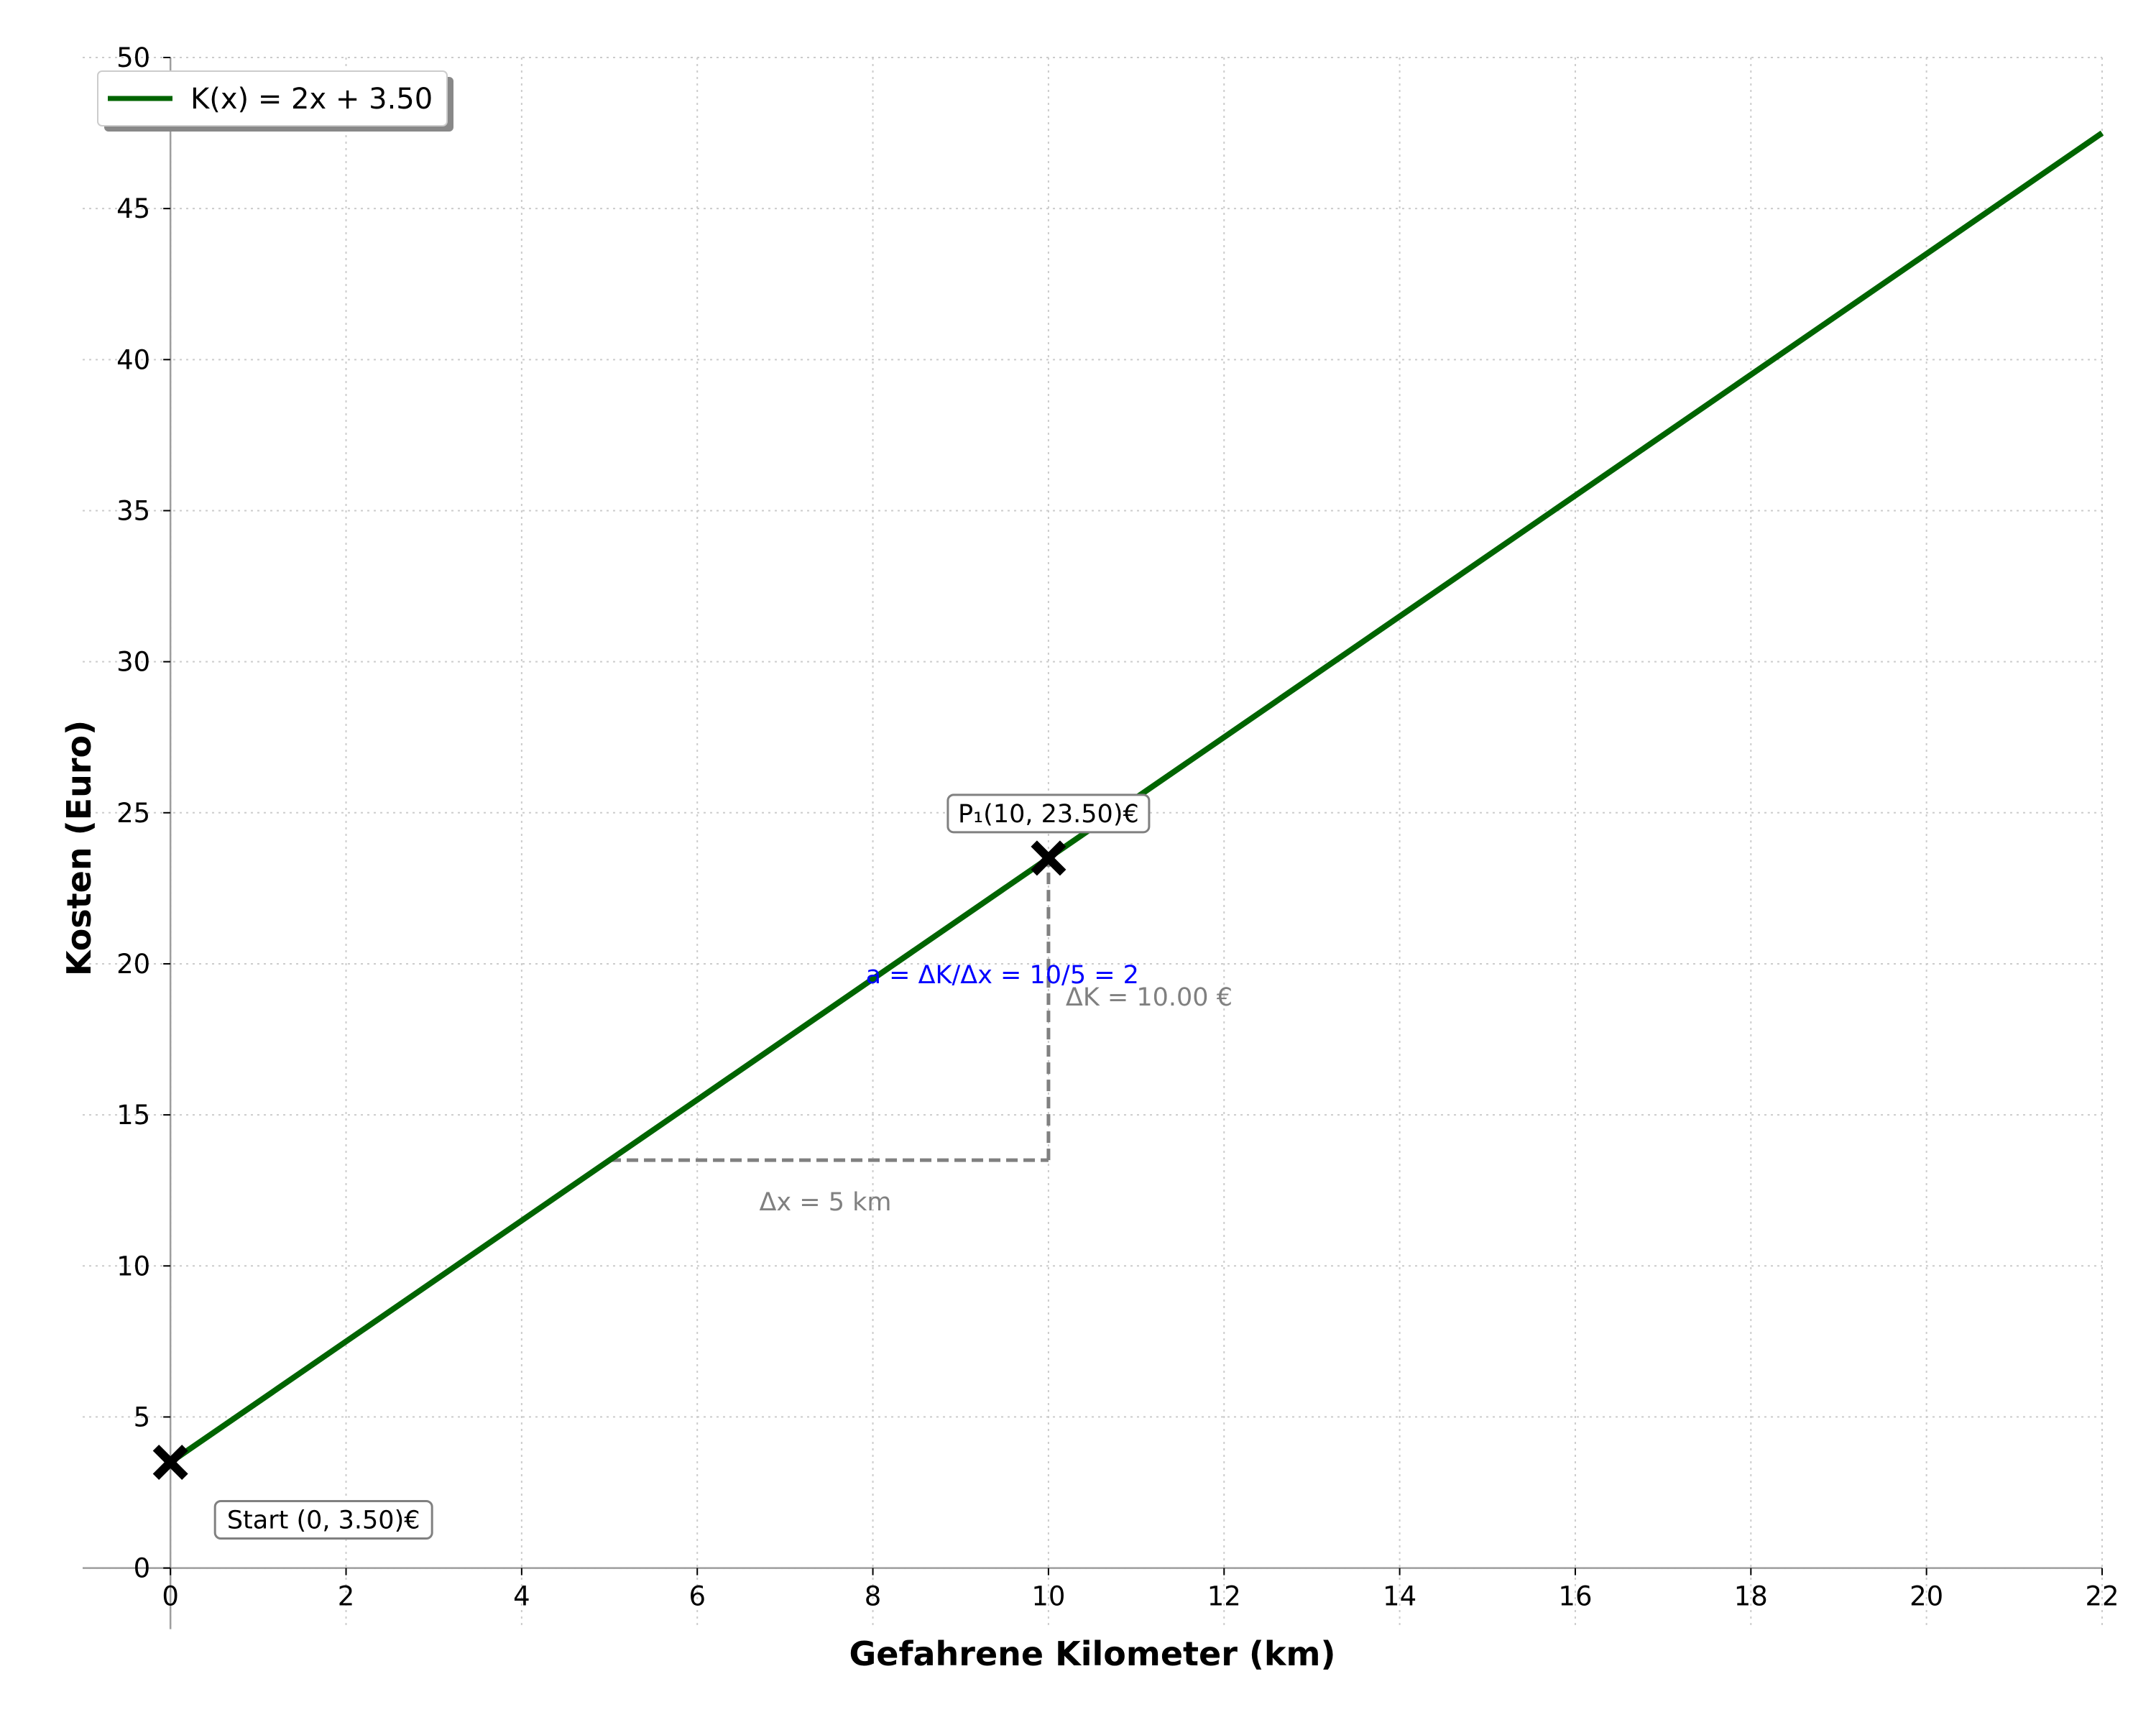 This screenshot has height=1725, width=2156. I want to click on legend-entry: K(x) = 2x + 3.50, so click(311, 99).